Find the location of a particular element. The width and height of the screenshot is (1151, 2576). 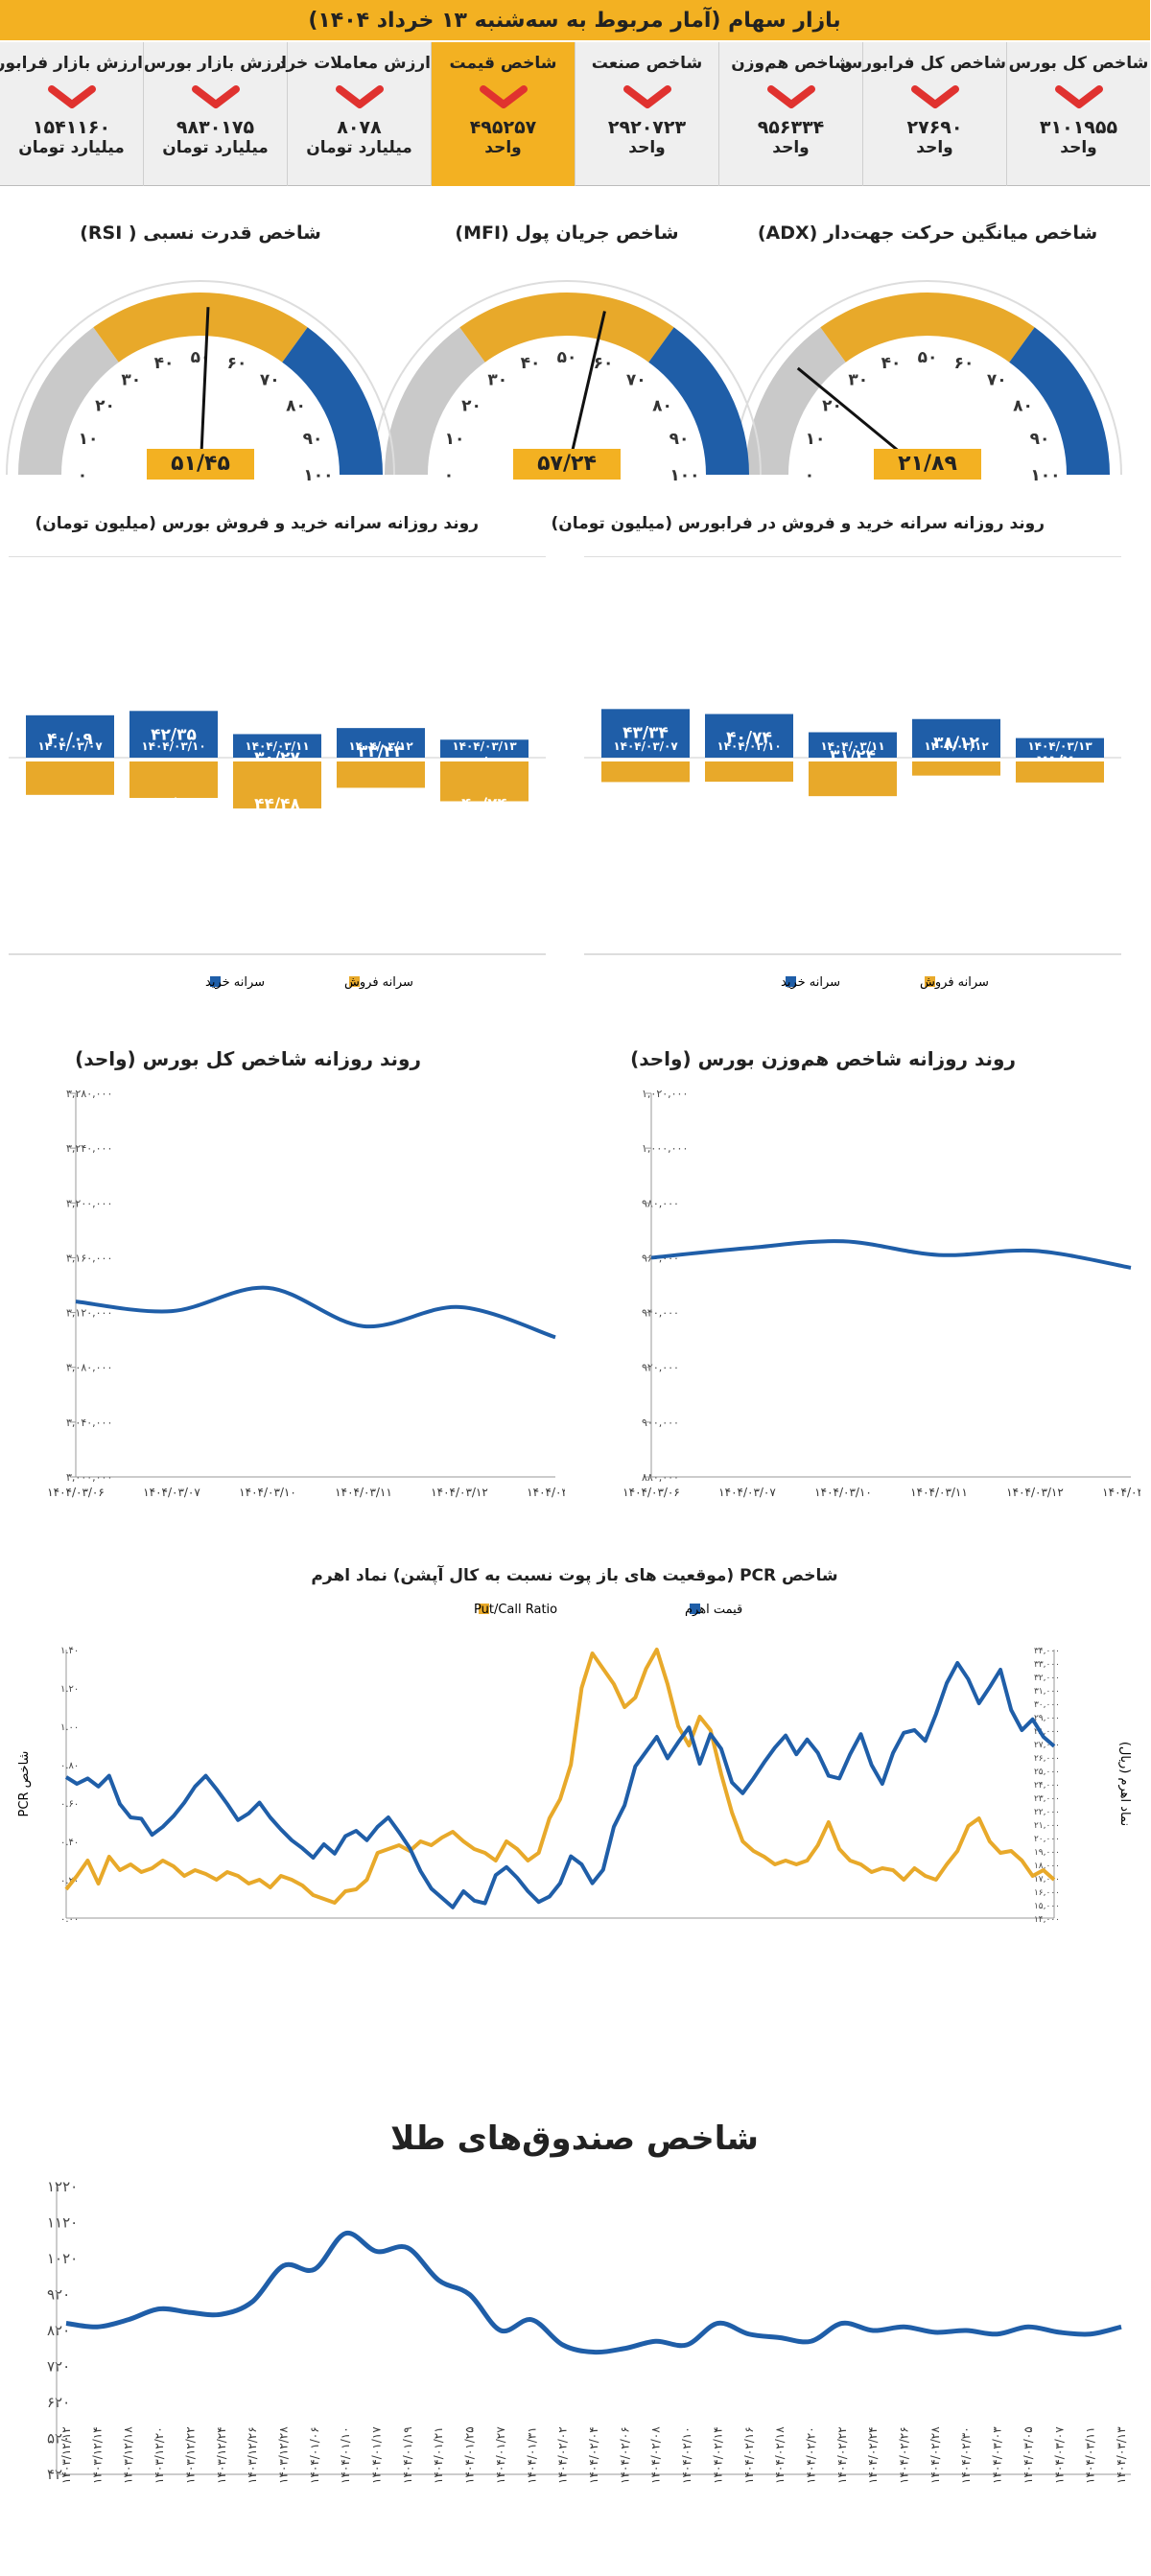

bar-sell-label: ۳۰/۹۵ is located at coordinates (1061, 804).